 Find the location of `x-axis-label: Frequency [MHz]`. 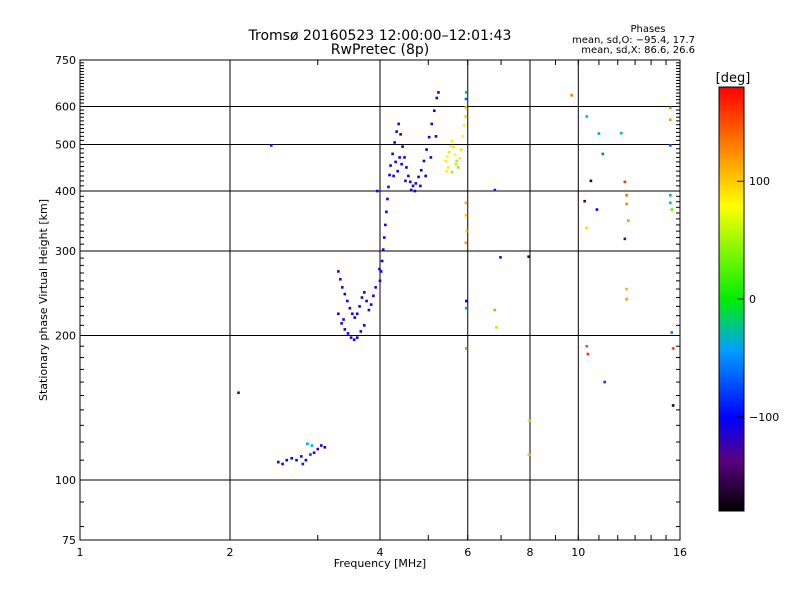

x-axis-label: Frequency [MHz] is located at coordinates (380, 563).